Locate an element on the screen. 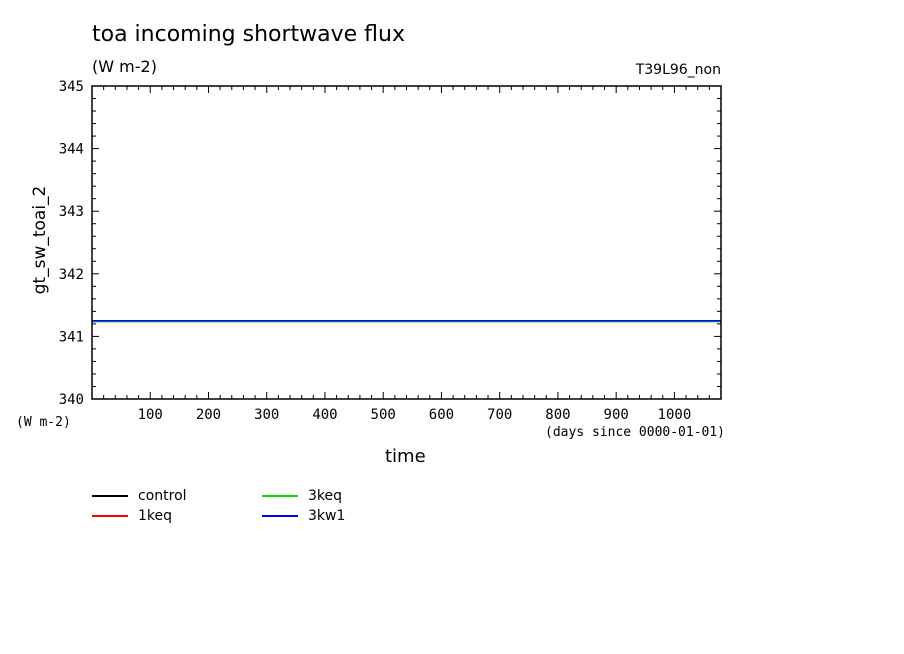  legend-label: 1keq is located at coordinates (155, 516).